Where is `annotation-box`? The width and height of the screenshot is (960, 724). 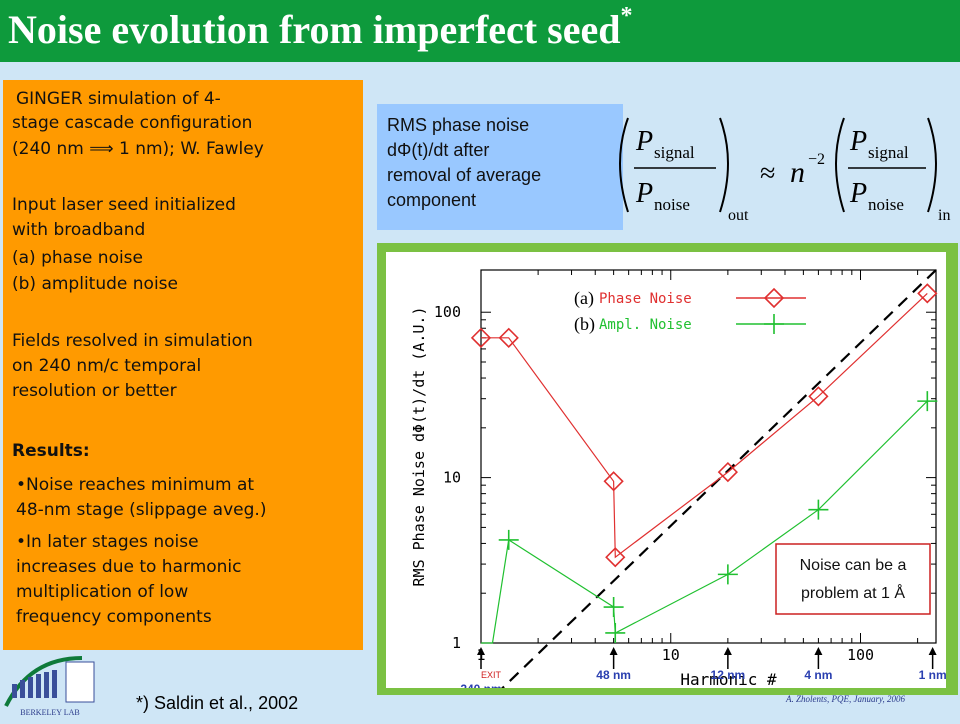
annotation-box is located at coordinates (853, 579).